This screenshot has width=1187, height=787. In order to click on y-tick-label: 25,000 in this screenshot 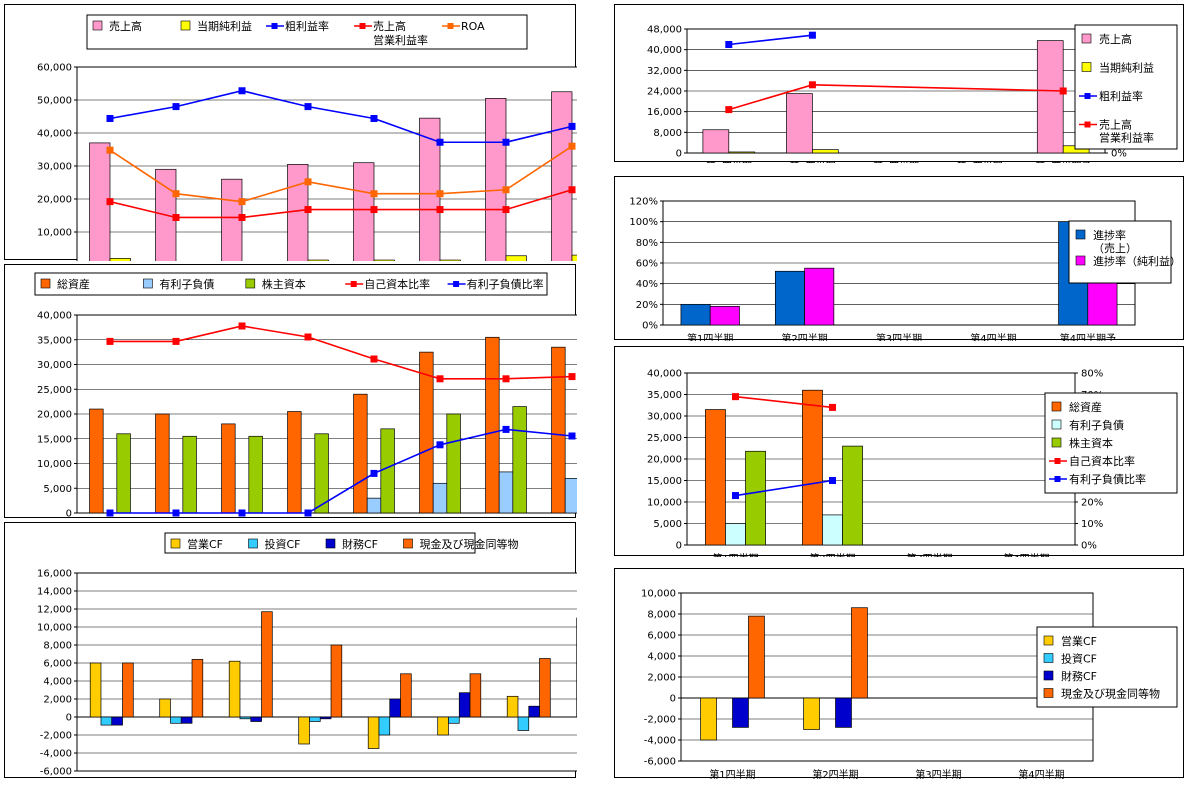, I will do `click(54, 390)`.